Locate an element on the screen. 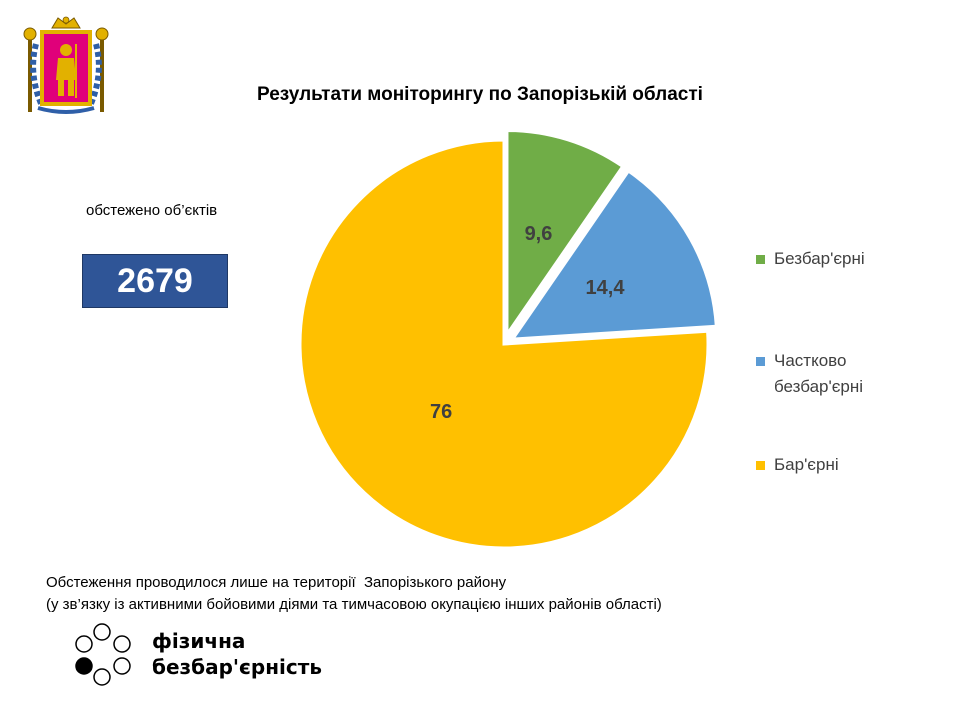 This screenshot has height=720, width=960. pie-slice-barrier-free is located at coordinates (565, 234).